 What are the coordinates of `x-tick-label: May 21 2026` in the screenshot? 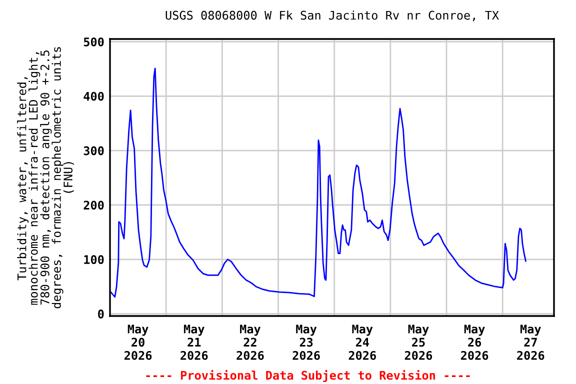 It's located at (194, 342).